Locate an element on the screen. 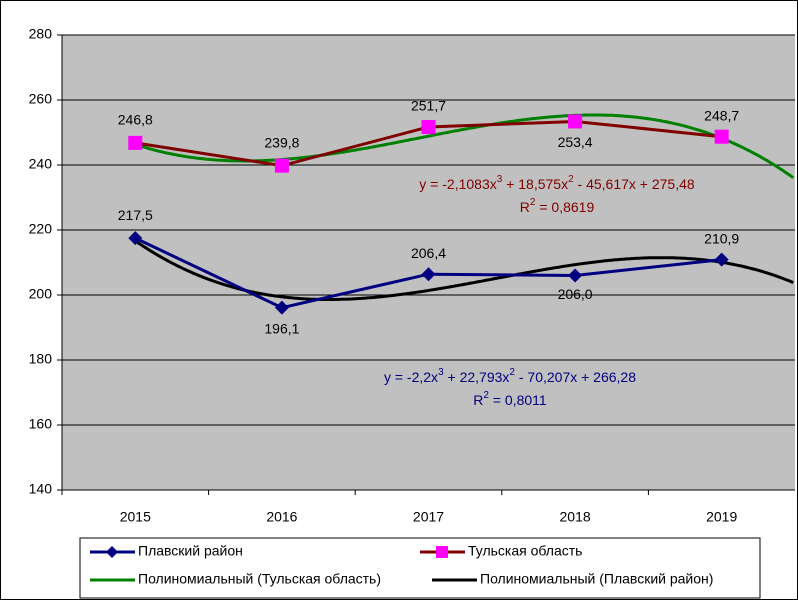 The image size is (798, 605). data-label: 217,5 is located at coordinates (135, 215).